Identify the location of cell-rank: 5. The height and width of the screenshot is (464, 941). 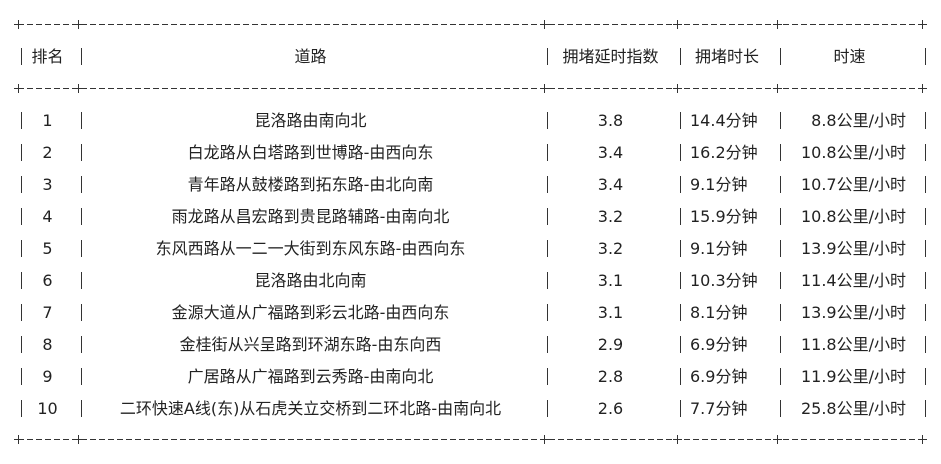
(47, 248).